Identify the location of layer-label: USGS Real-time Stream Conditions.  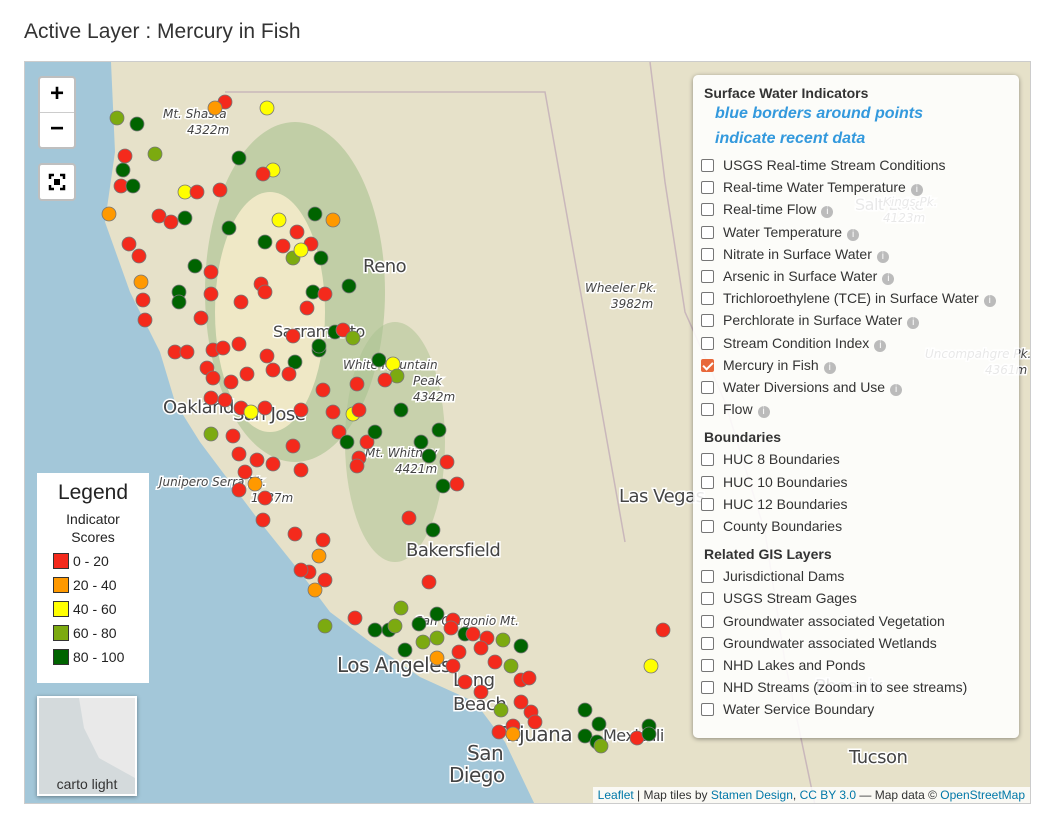
(834, 165).